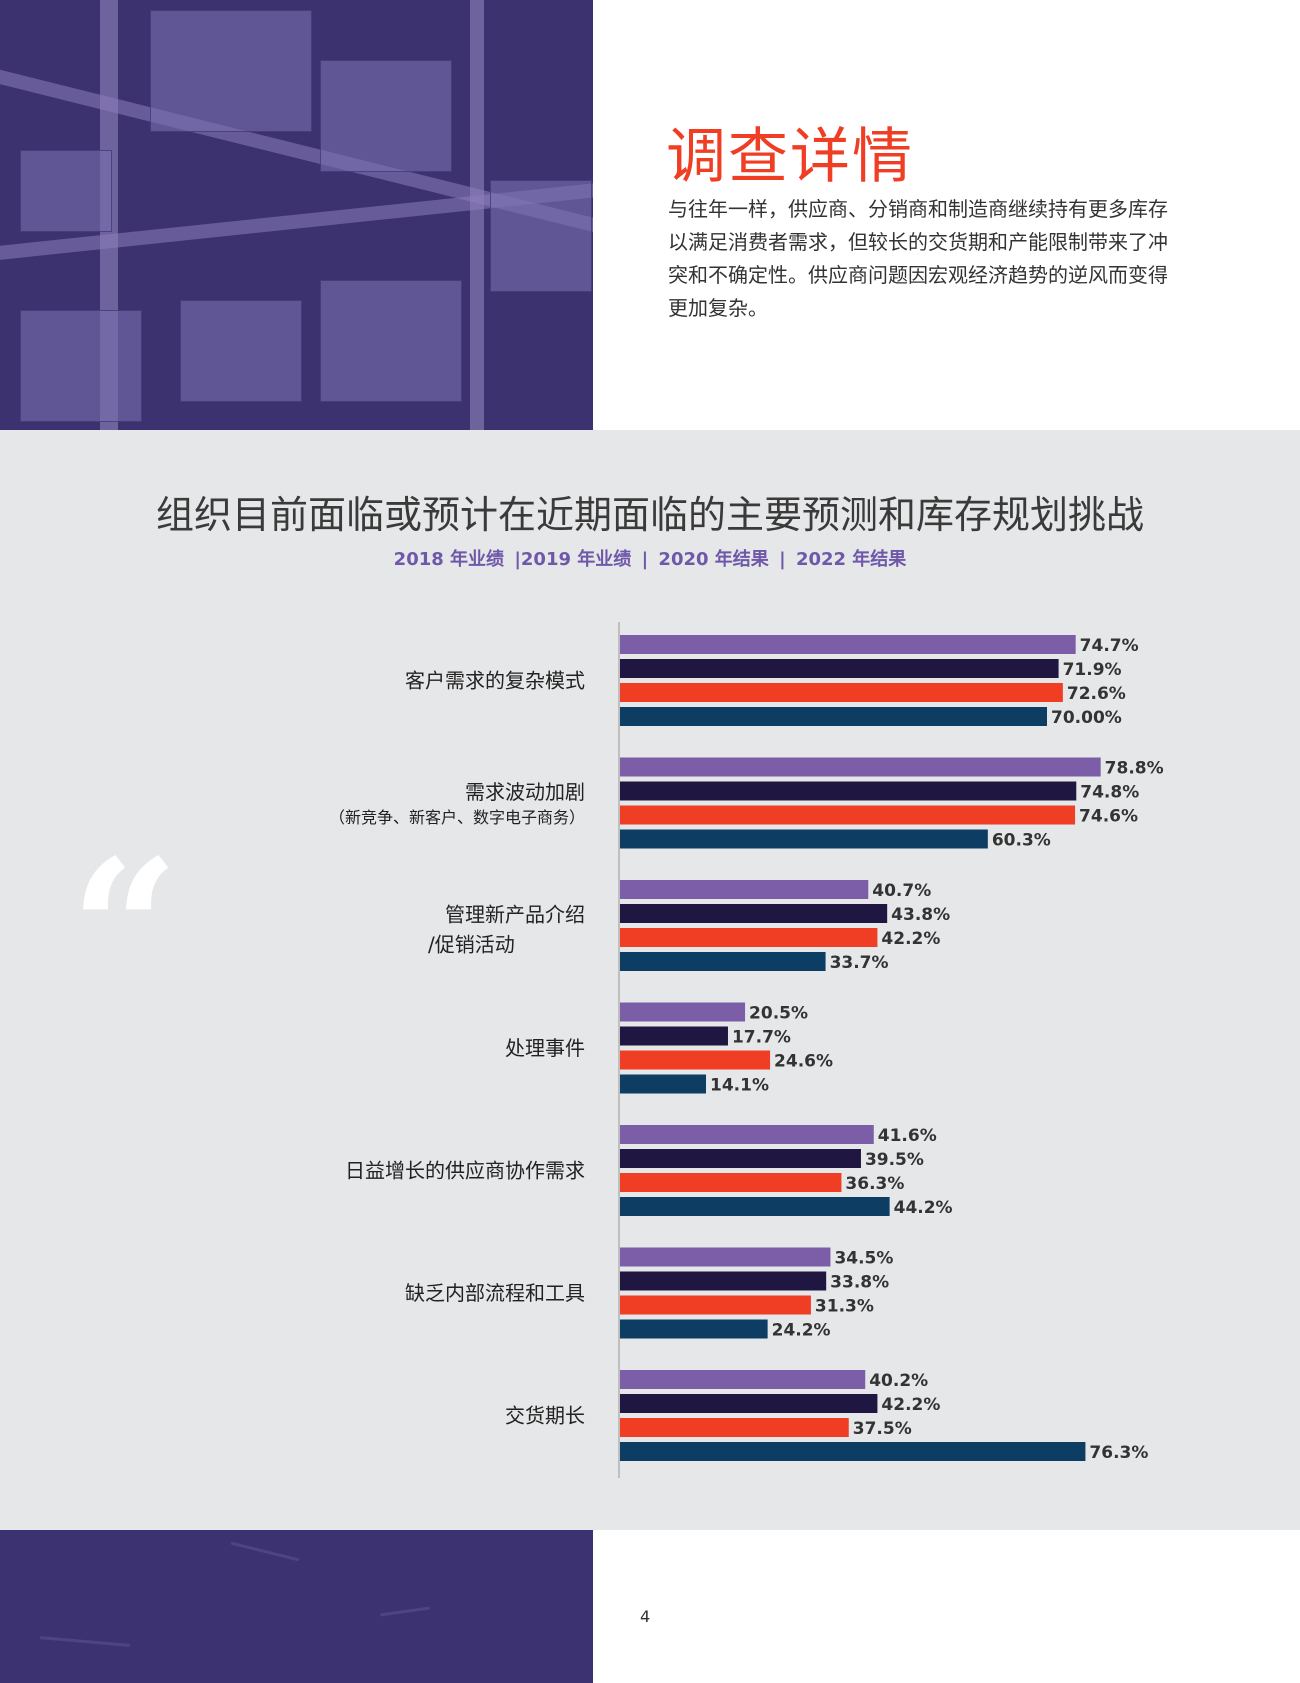  Describe the element at coordinates (898, 1381) in the screenshot. I see `data-label: 40.2%` at that location.